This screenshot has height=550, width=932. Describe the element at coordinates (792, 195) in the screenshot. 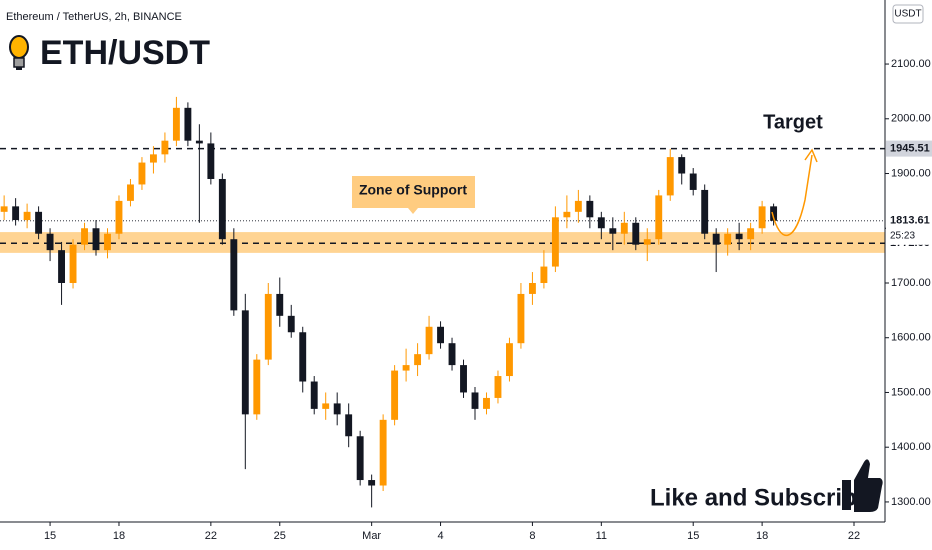

I see `target-arrow` at that location.